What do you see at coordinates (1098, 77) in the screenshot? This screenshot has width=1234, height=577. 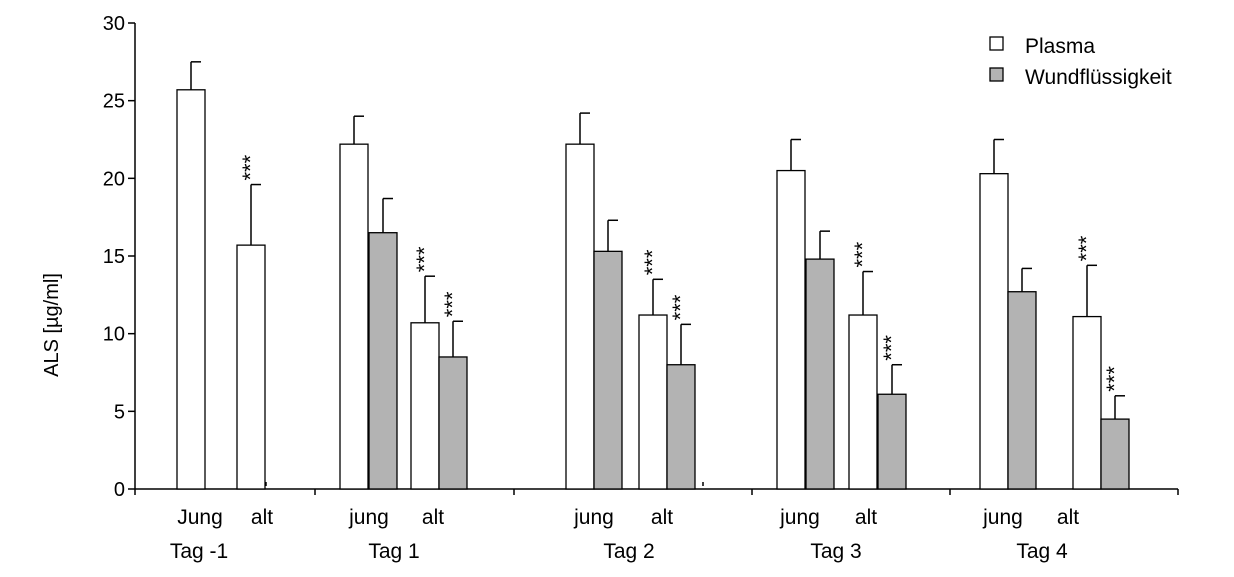 I see `legend-label: Wundflüssigkeit` at bounding box center [1098, 77].